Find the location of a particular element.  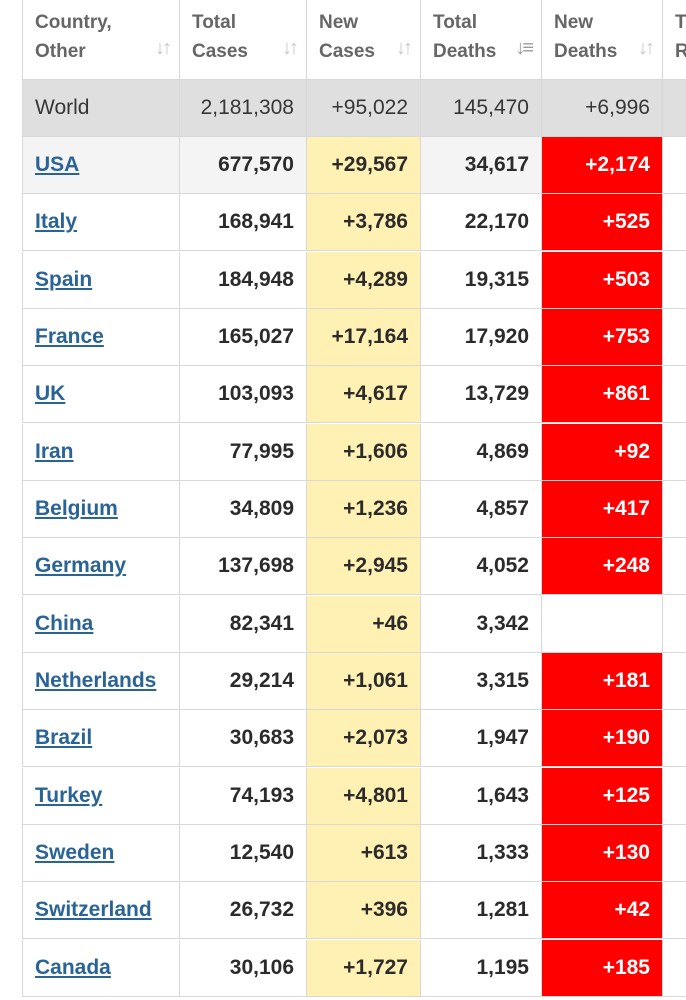

new-deaths-cell: +181 is located at coordinates (602, 681).